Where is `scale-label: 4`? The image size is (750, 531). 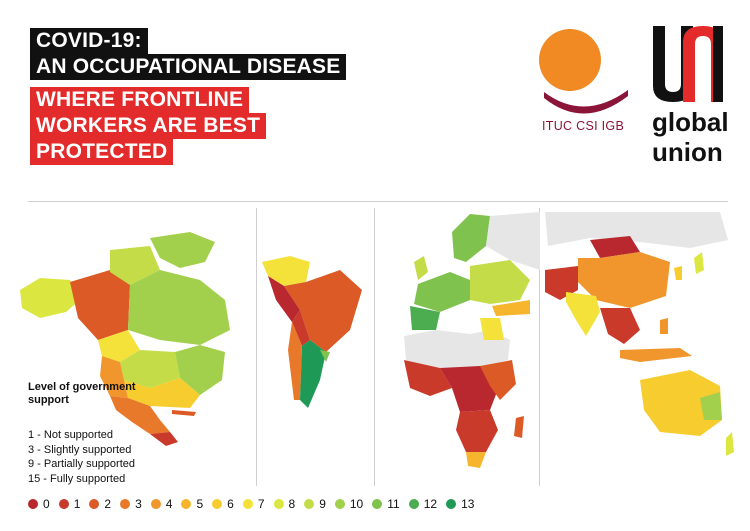
scale-label: 4 is located at coordinates (169, 504).